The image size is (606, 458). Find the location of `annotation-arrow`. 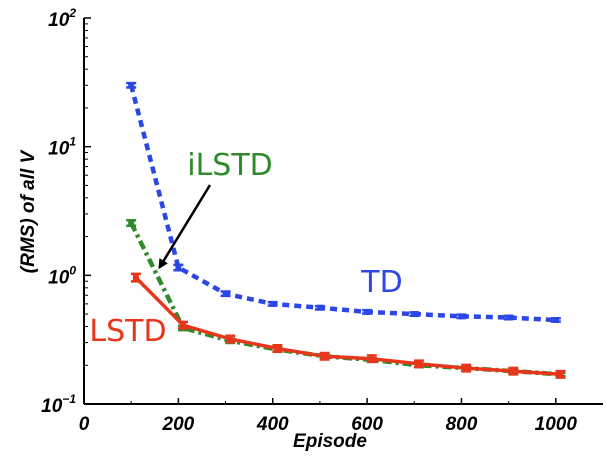

annotation-arrow is located at coordinates (185, 227).